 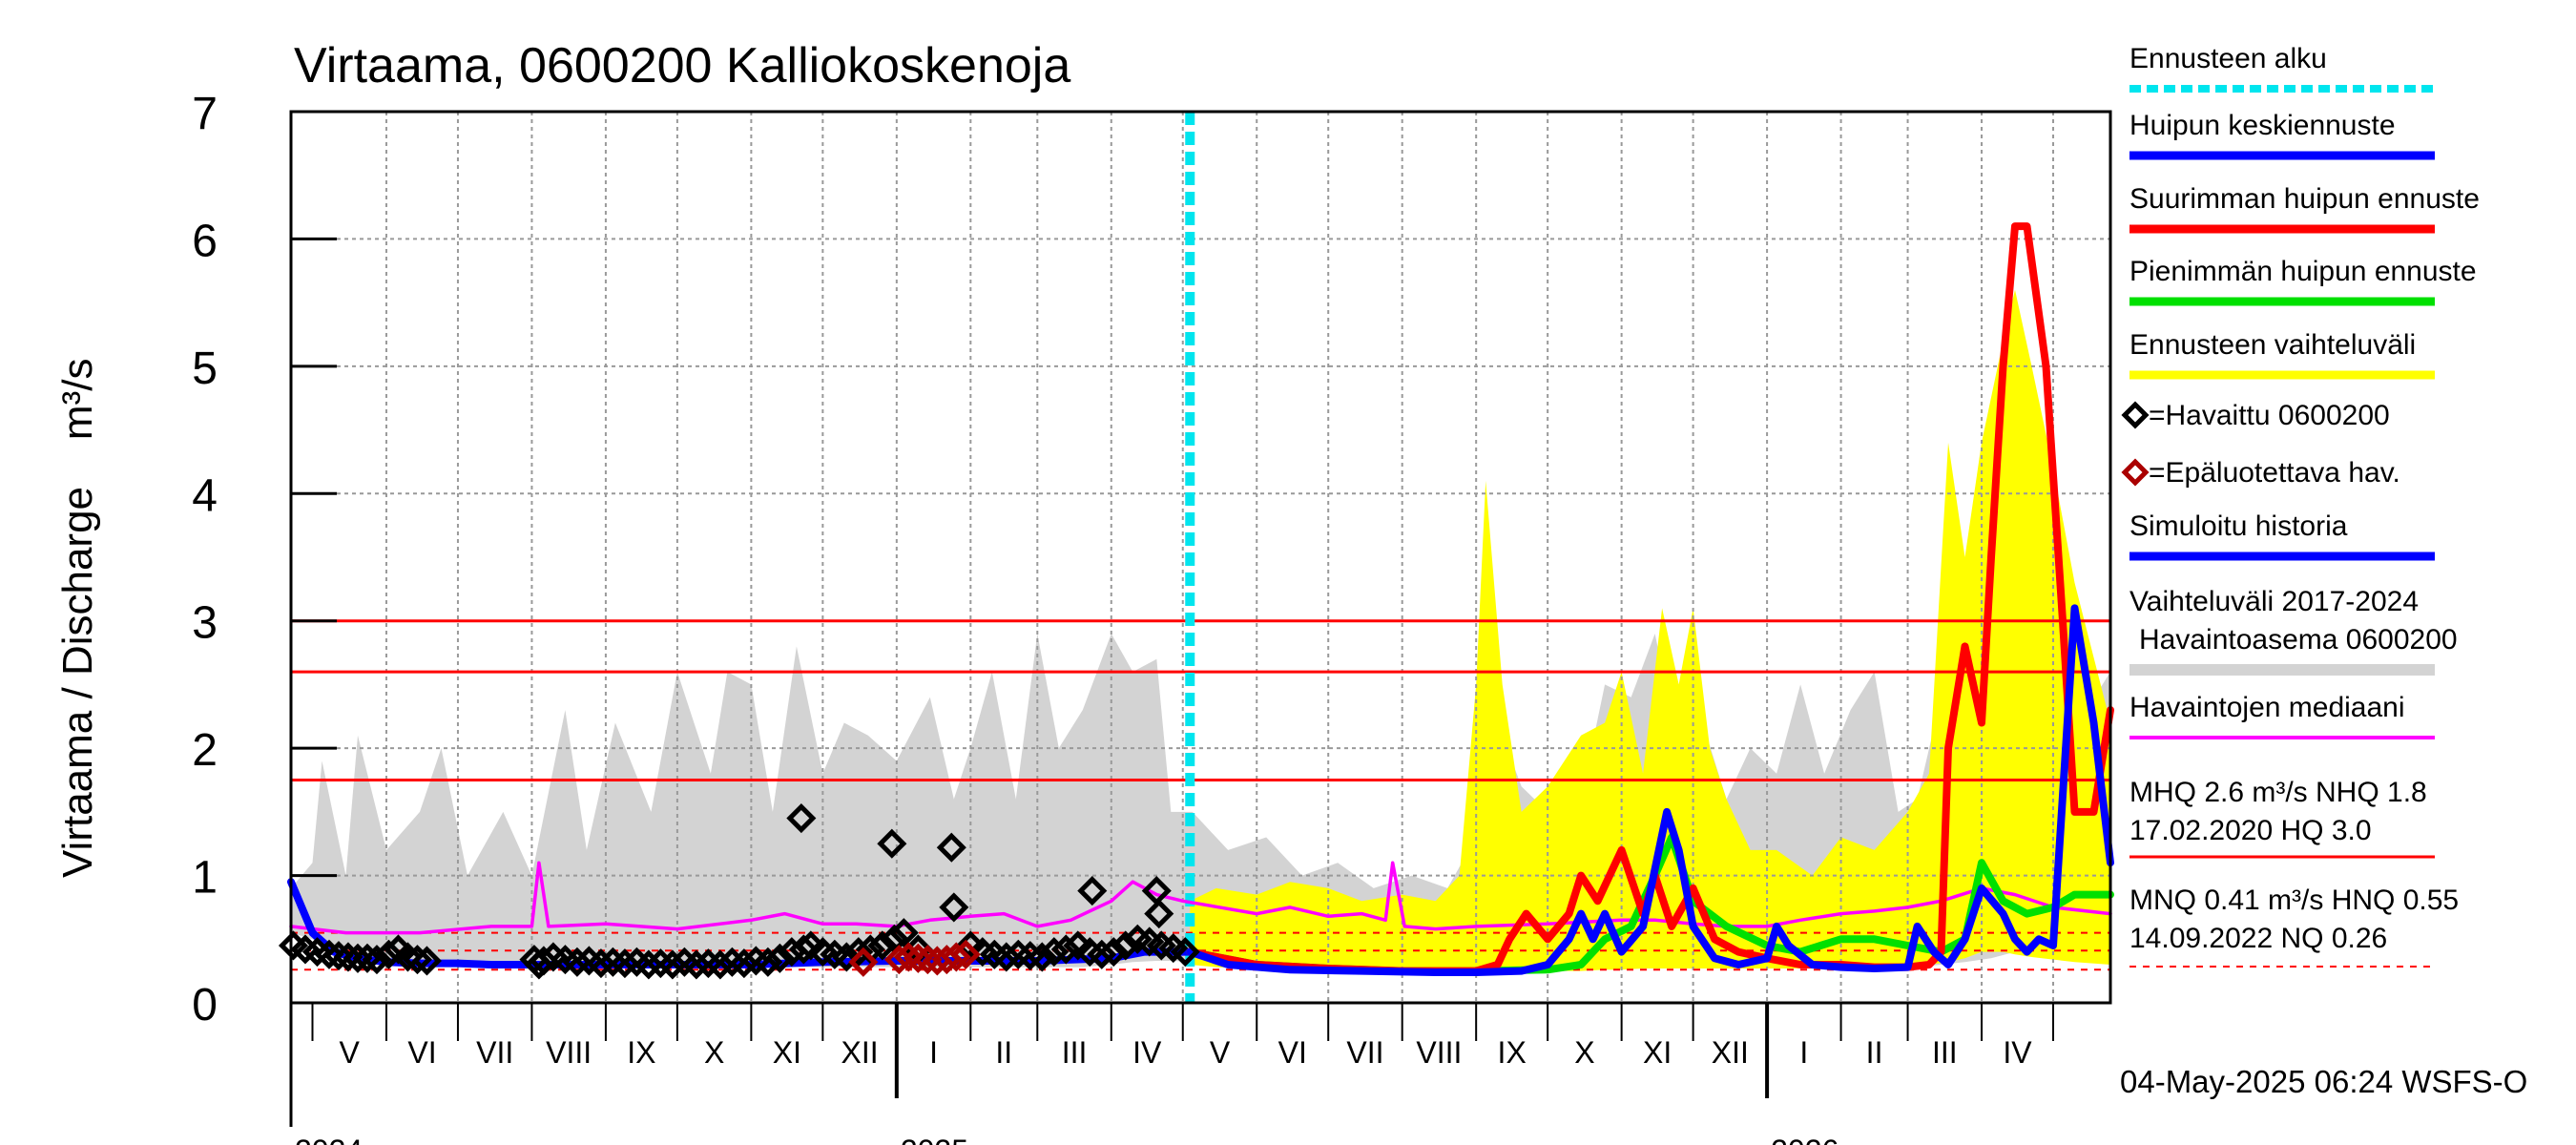 I want to click on x-tick-label-0: V, so click(x=350, y=1052).